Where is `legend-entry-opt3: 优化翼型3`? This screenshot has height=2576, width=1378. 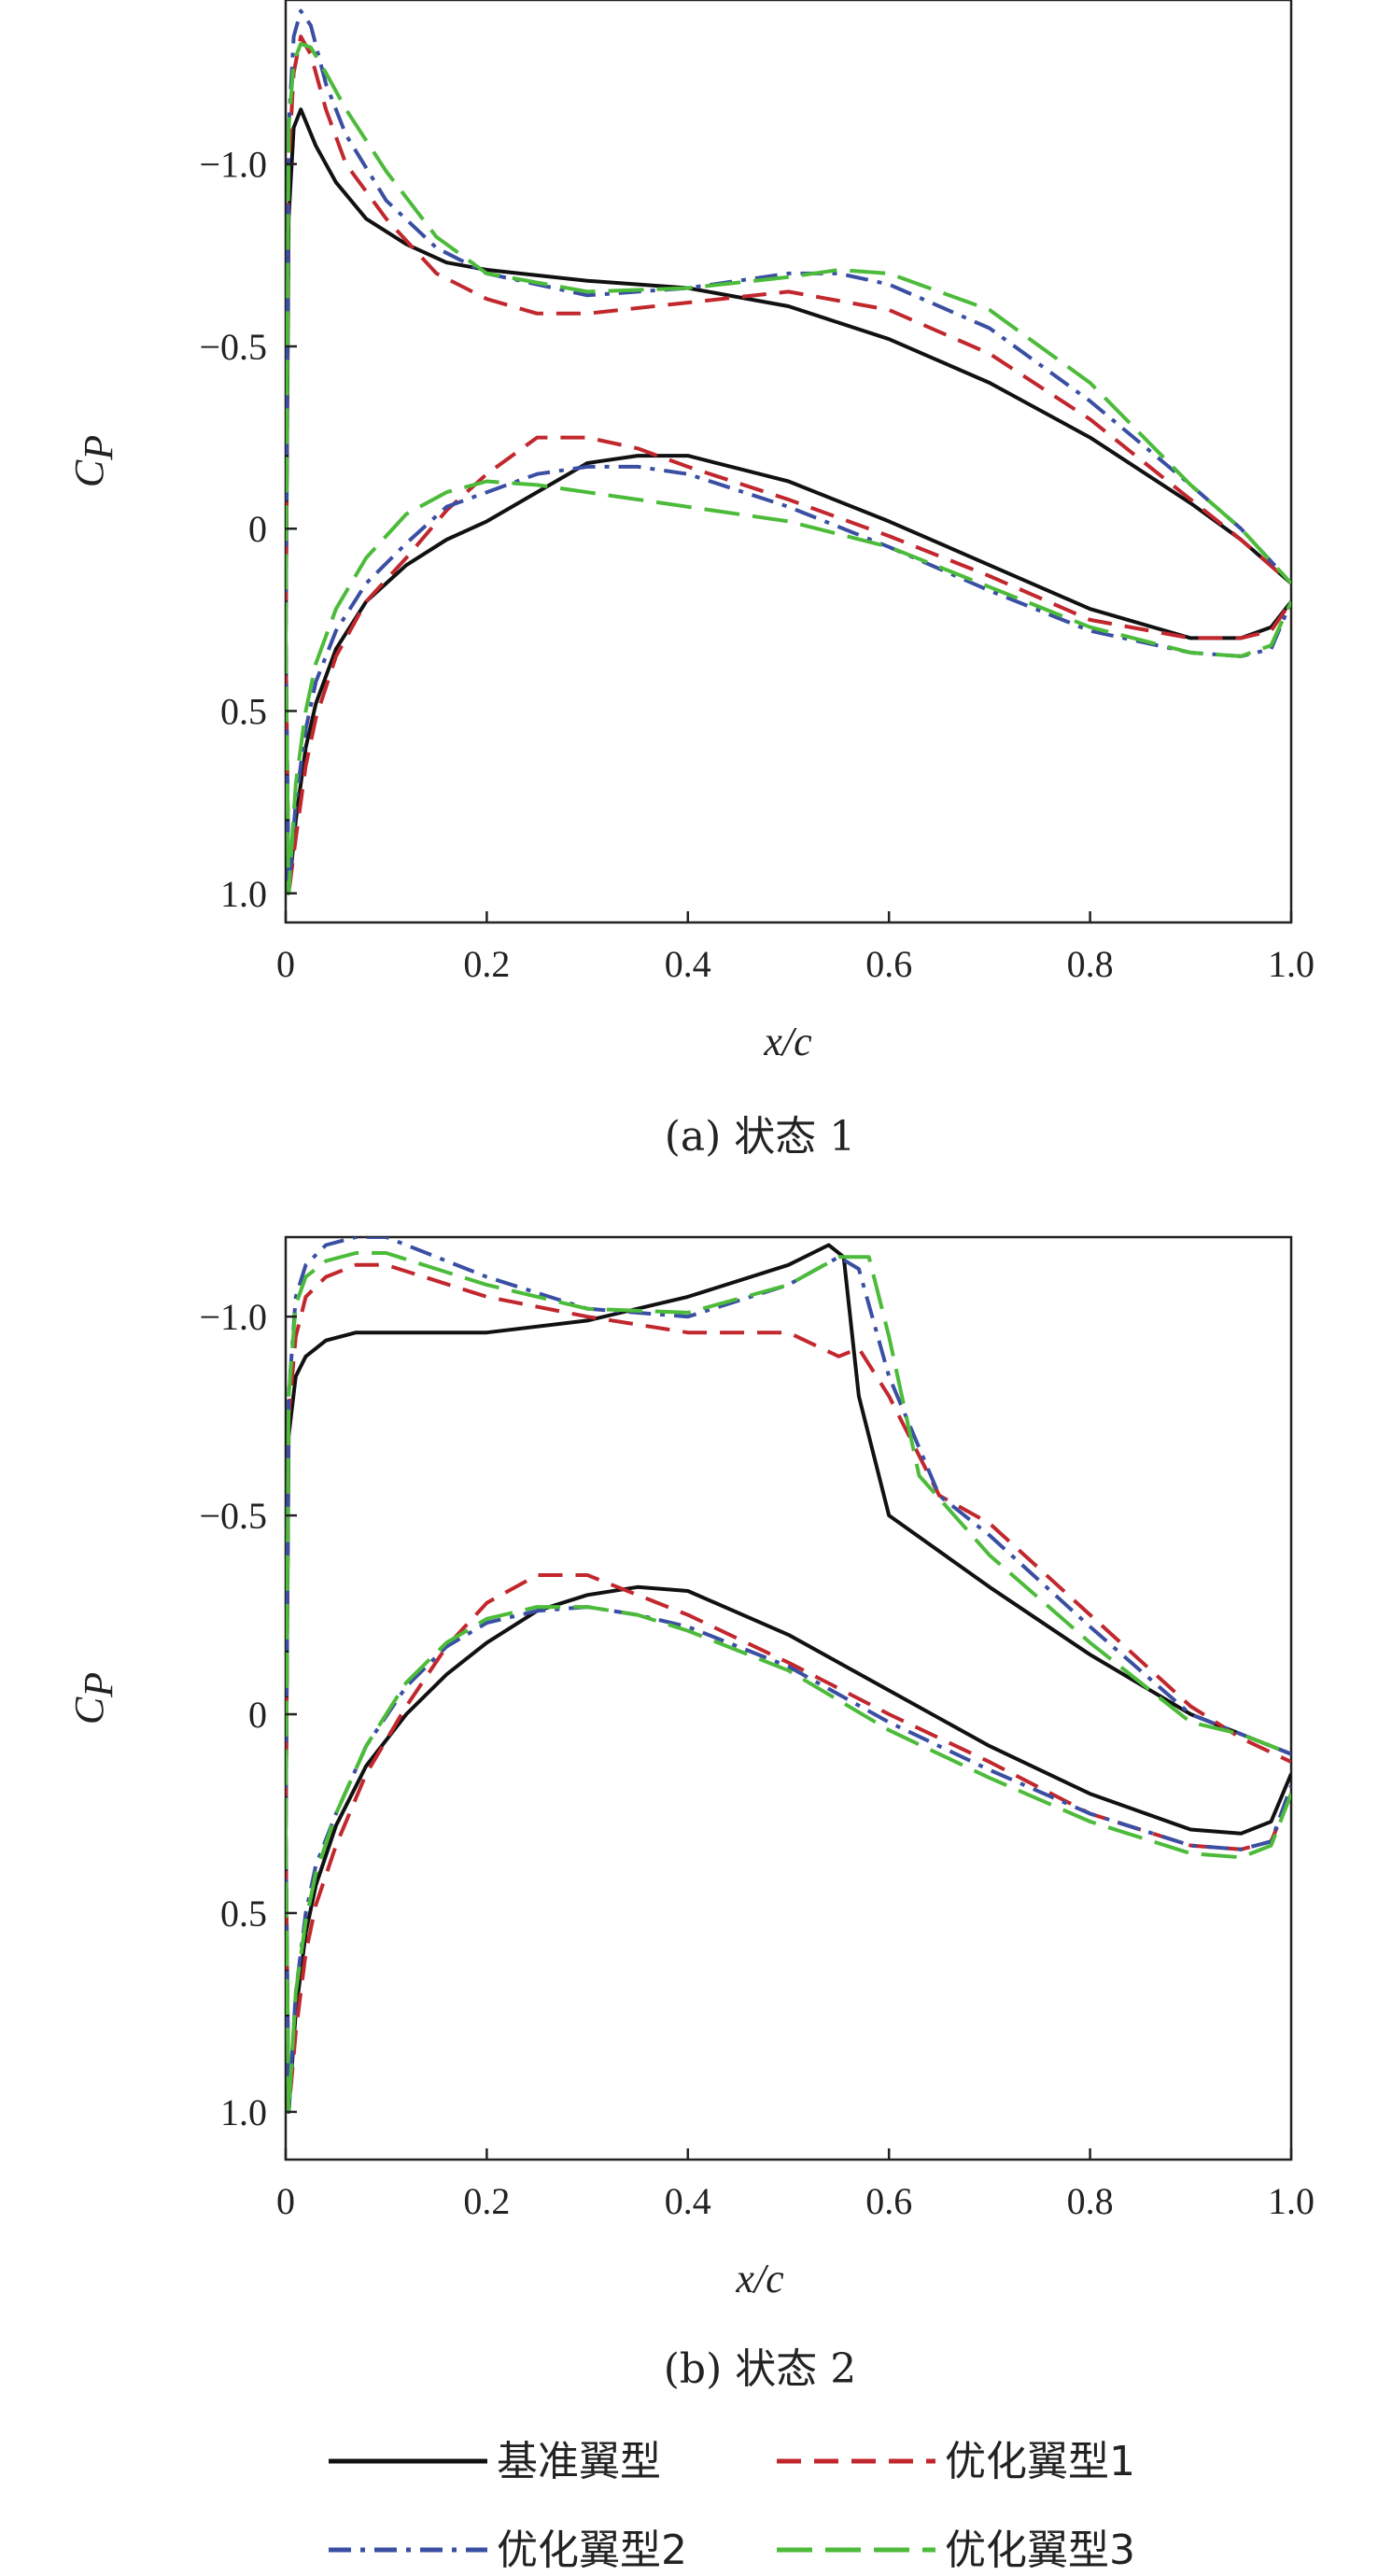 legend-entry-opt3: 优化翼型3 is located at coordinates (956, 2551).